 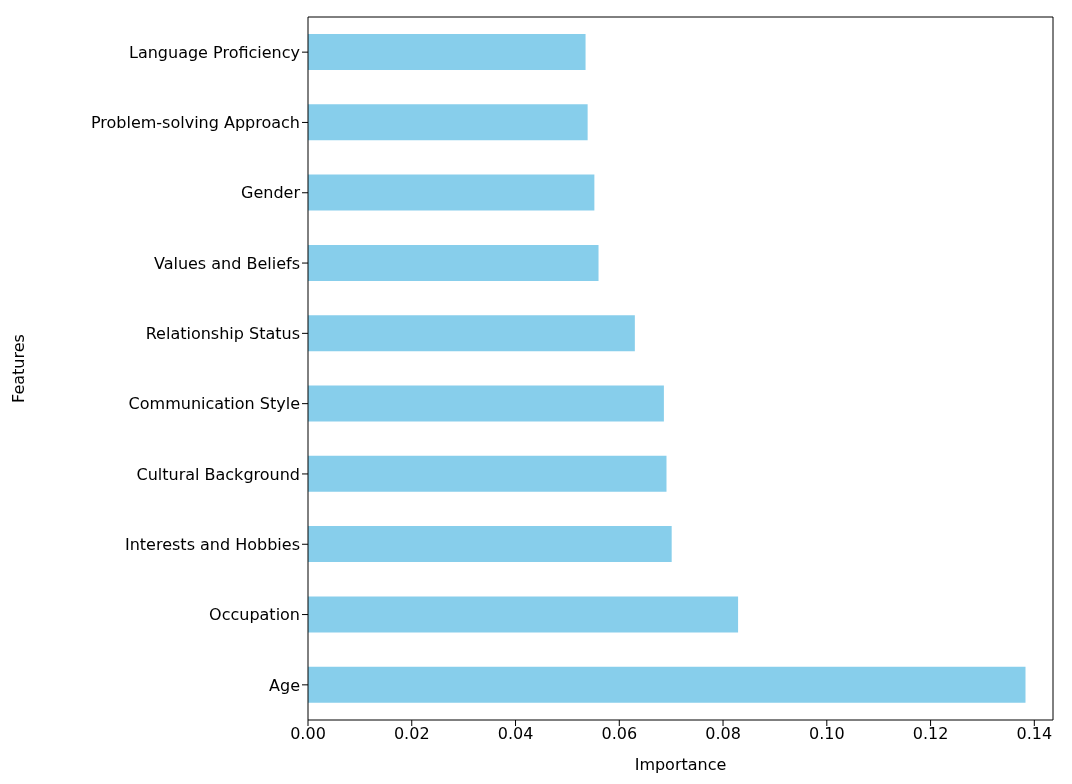 I want to click on y-tick-label: Relationship Status, so click(x=222, y=334).